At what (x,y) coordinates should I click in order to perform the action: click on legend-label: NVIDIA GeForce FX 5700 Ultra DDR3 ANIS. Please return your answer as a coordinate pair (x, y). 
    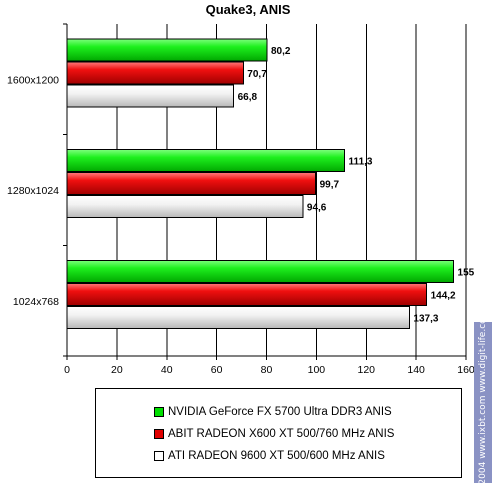
    Looking at the image, I should click on (280, 412).